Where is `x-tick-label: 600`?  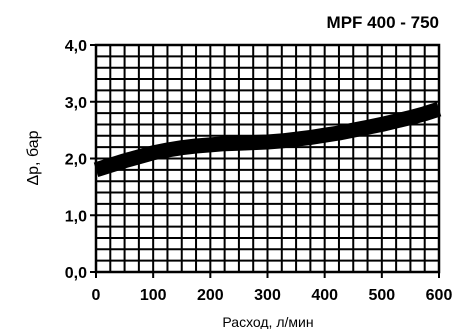 x-tick-label: 600 is located at coordinates (439, 295).